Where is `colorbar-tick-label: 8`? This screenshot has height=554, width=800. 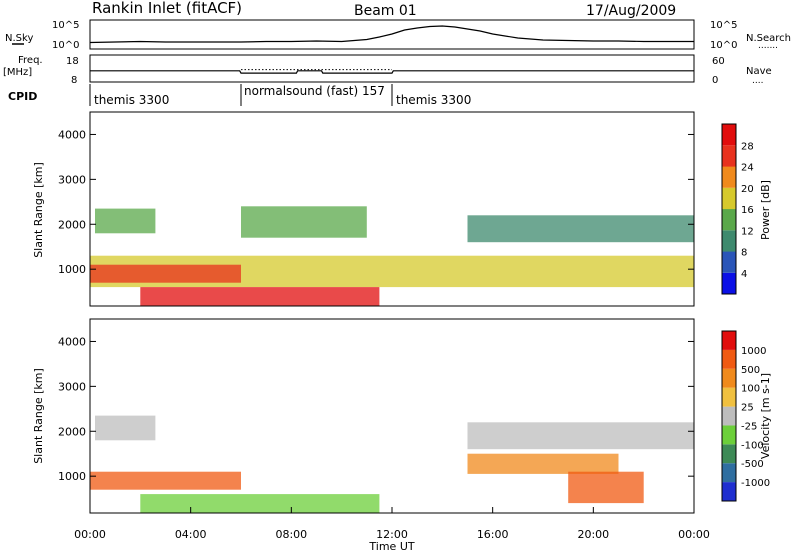
colorbar-tick-label: 8 is located at coordinates (744, 253).